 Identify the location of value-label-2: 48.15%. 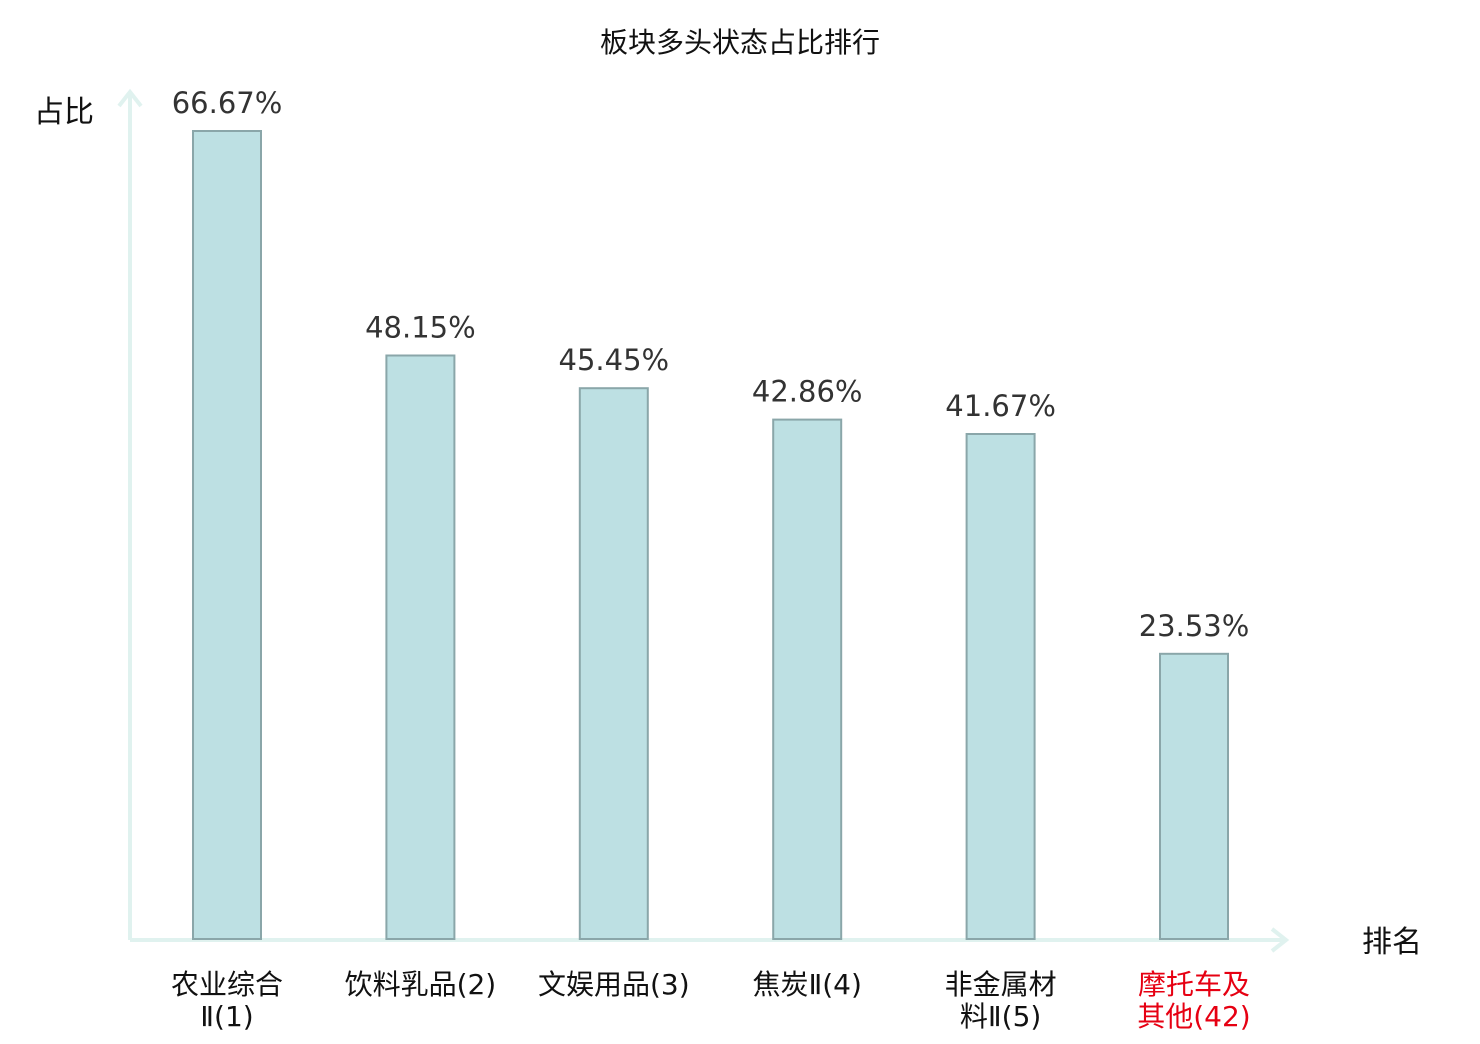
(420, 328).